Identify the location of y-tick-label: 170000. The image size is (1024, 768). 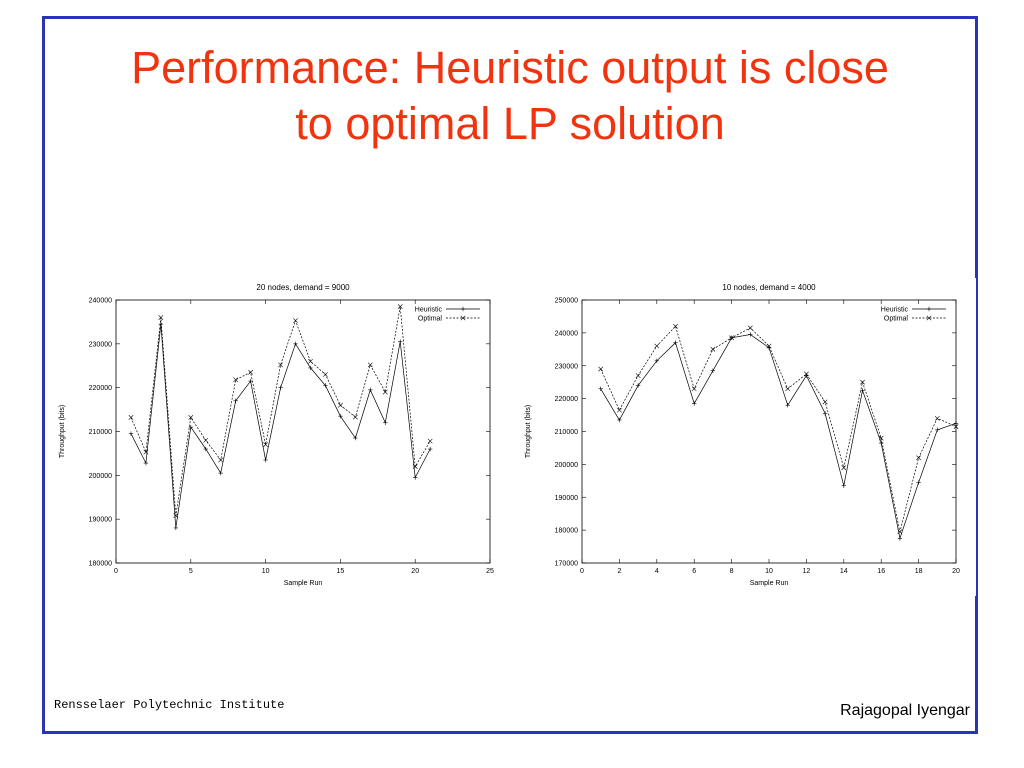
(566, 564).